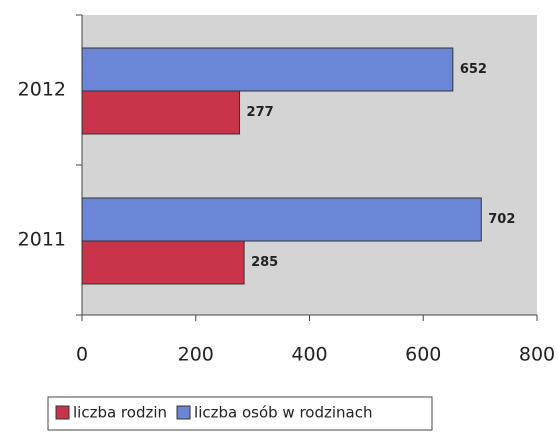 The width and height of the screenshot is (558, 438). What do you see at coordinates (537, 355) in the screenshot?
I see `x-tick-label: 800` at bounding box center [537, 355].